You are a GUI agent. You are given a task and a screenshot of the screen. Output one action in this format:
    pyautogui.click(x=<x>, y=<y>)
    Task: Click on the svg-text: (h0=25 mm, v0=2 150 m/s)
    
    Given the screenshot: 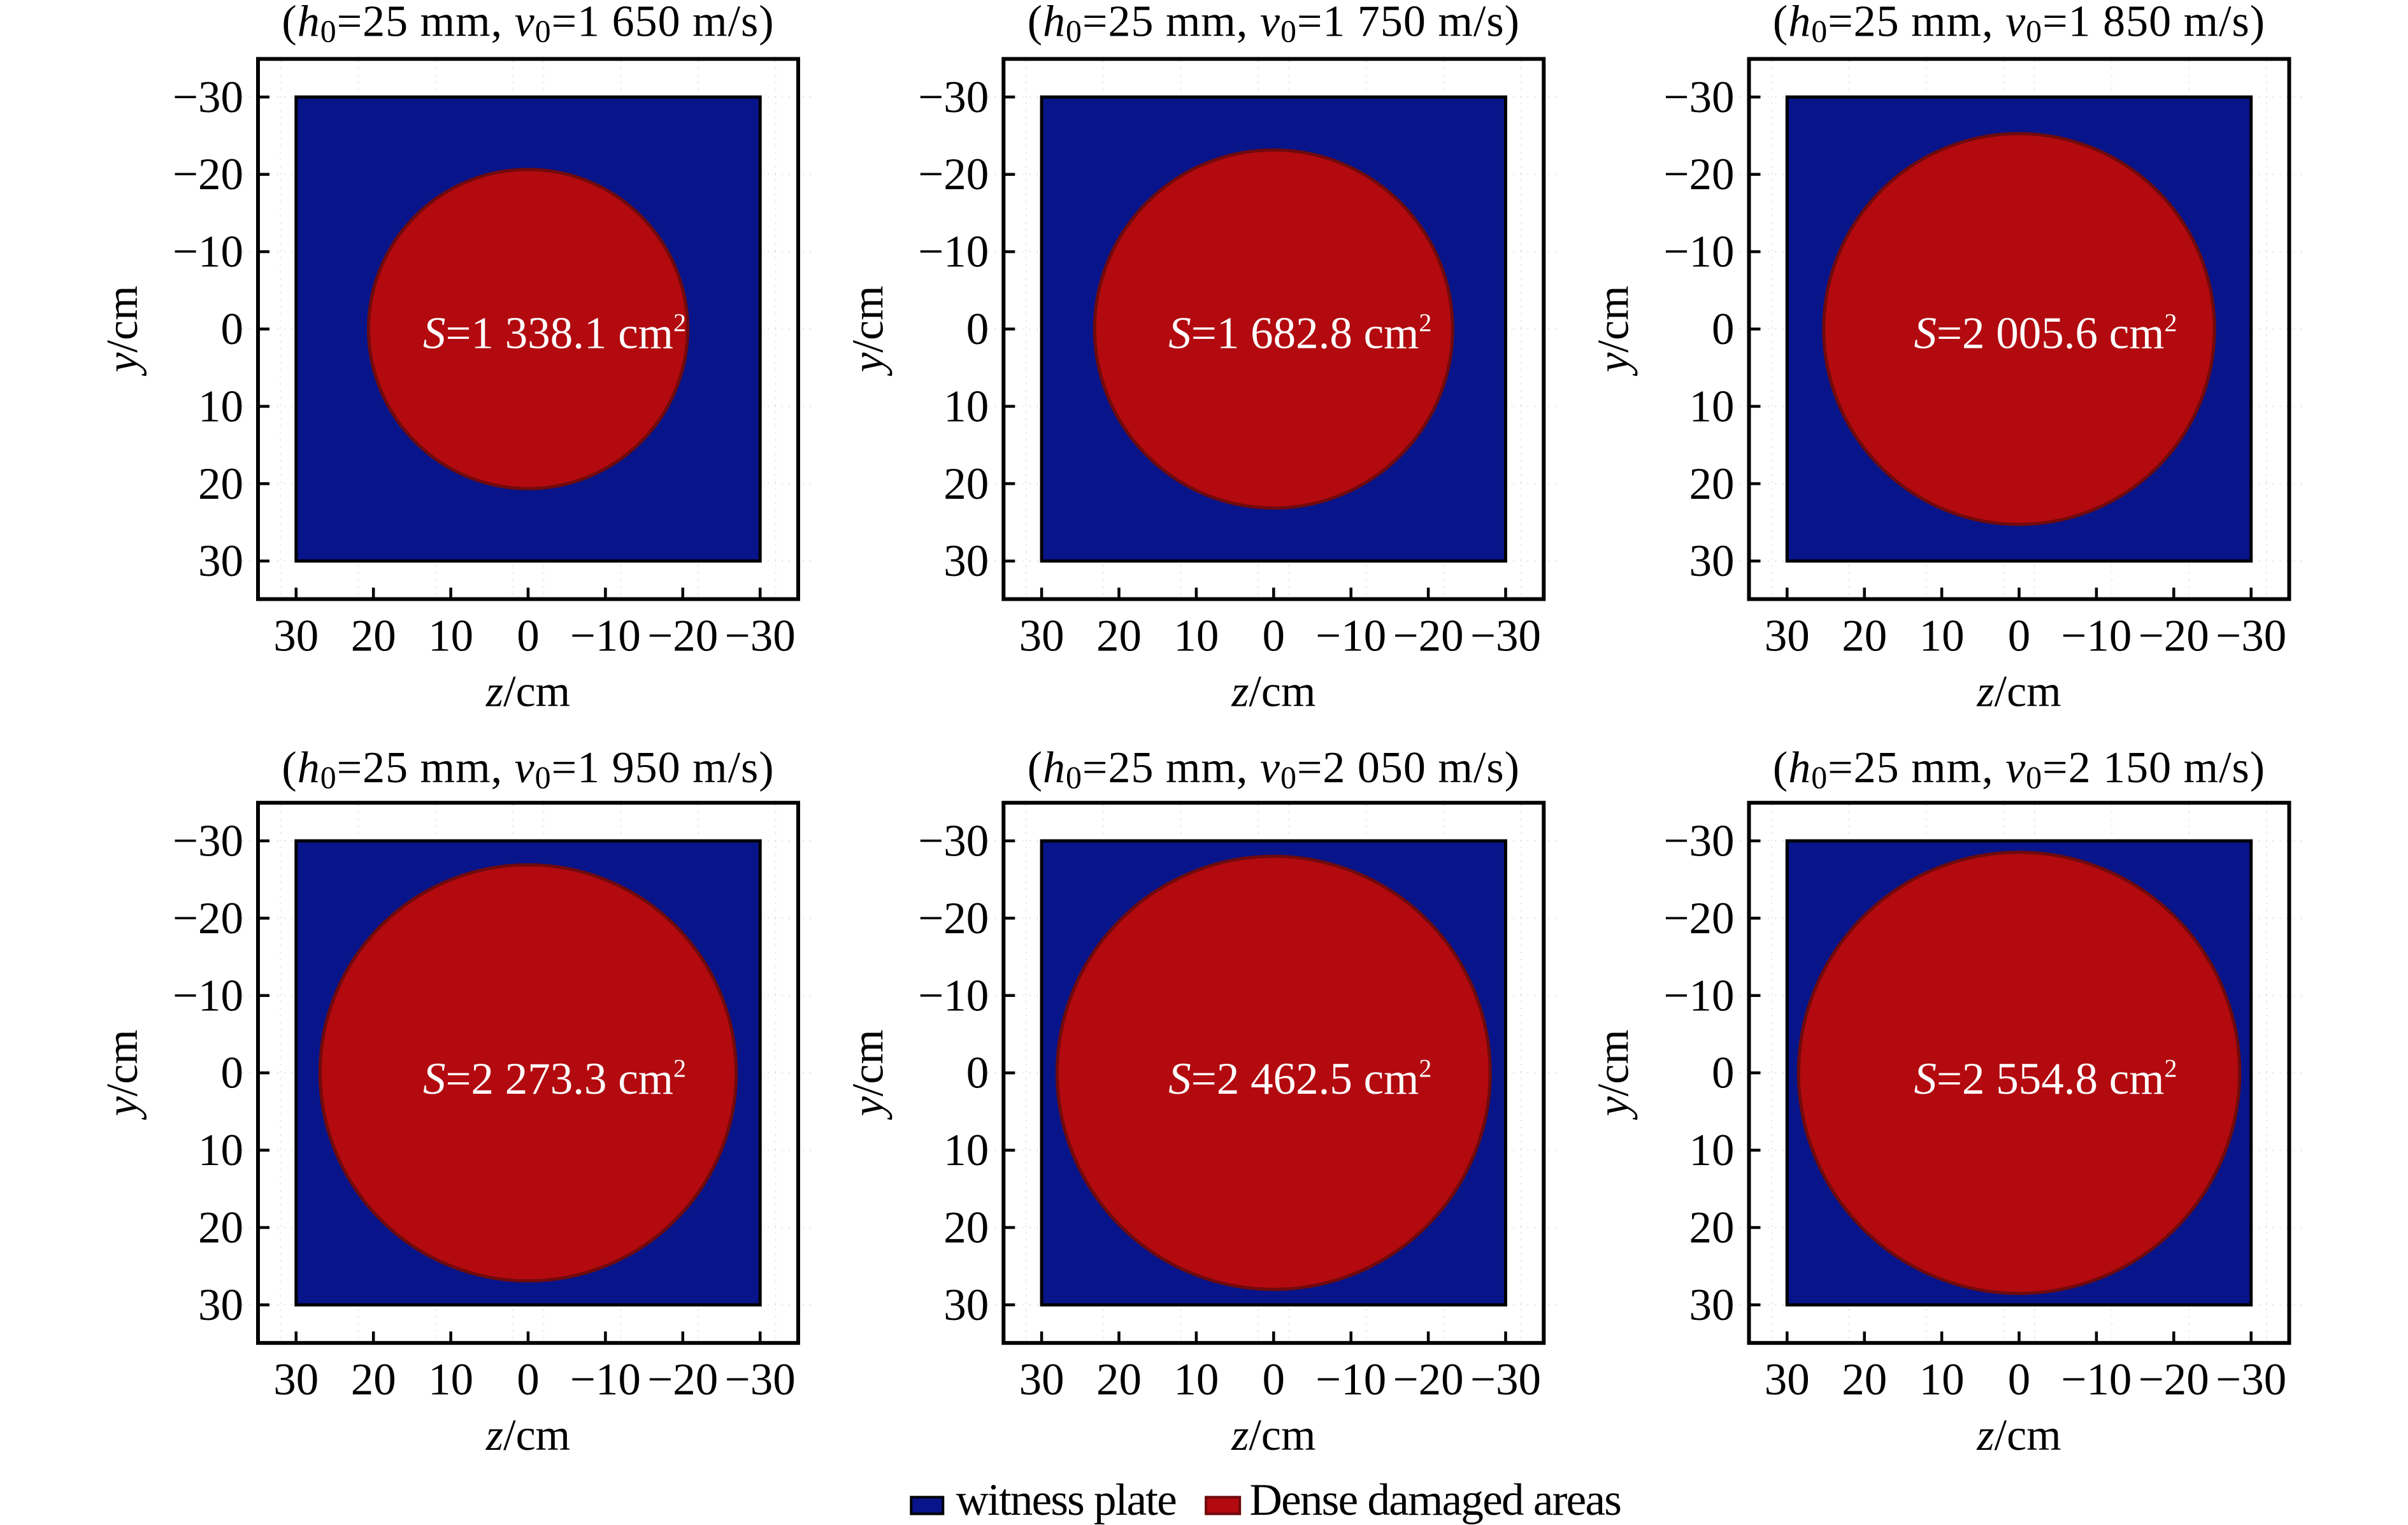 What is the action you would take?
    pyautogui.click(x=2019, y=769)
    